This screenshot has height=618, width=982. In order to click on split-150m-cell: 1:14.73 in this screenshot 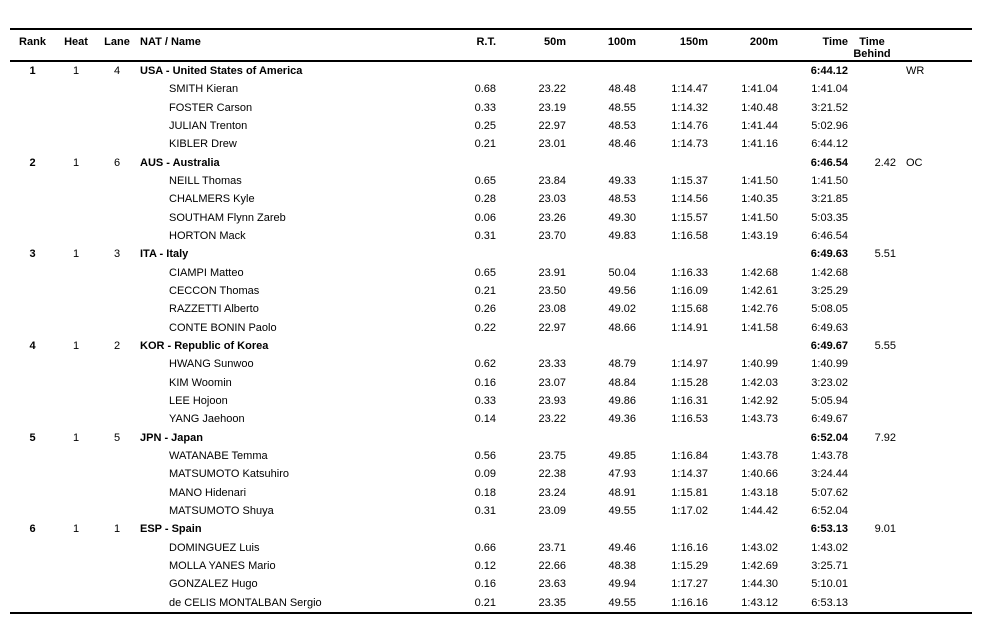, I will do `click(689, 144)`.